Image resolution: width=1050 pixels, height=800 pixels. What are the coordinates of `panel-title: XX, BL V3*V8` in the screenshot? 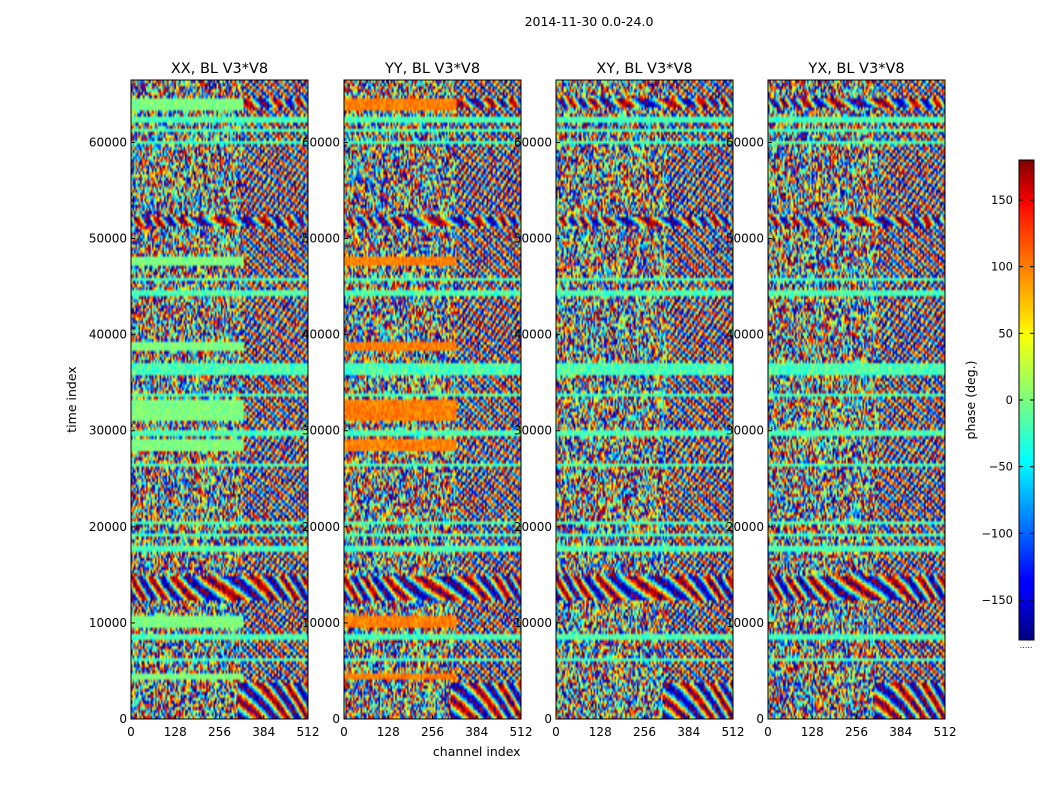 It's located at (219, 69).